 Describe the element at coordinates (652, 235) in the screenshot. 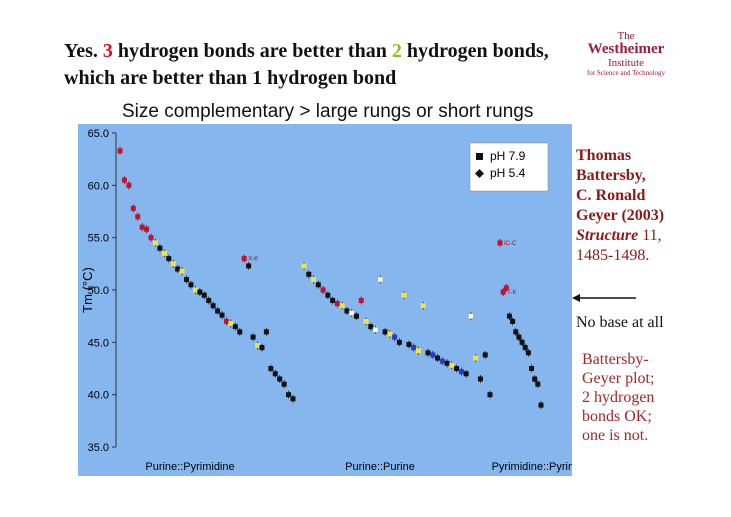

I see `ref-volume: 11,` at that location.